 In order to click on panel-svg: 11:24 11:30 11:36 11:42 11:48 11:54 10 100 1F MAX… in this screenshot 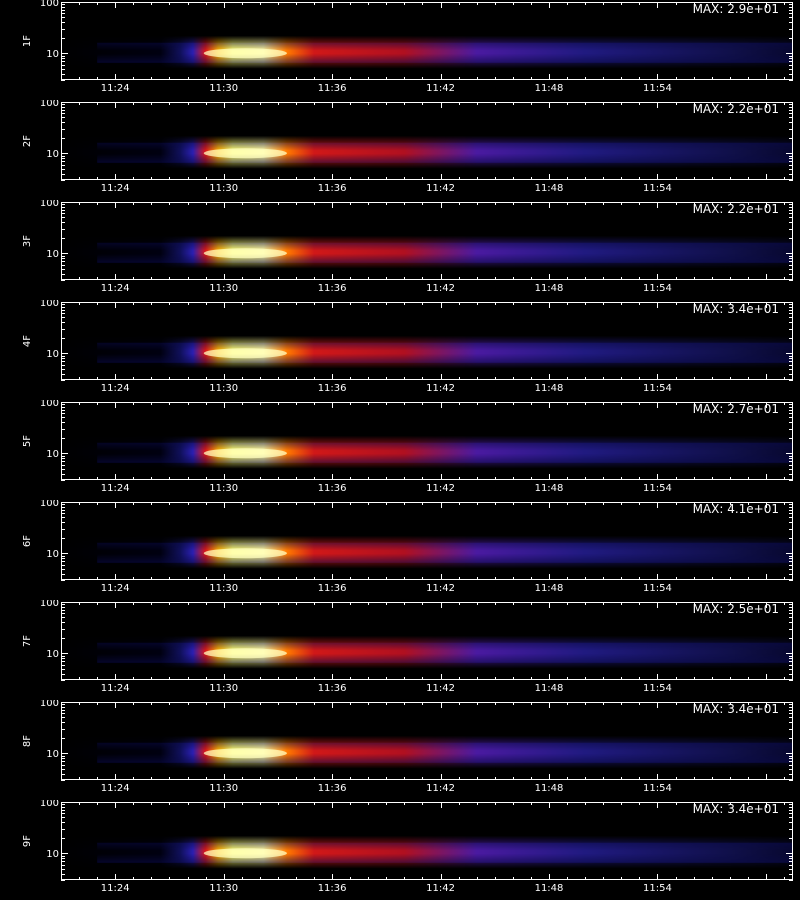, I will do `click(408, 47)`.